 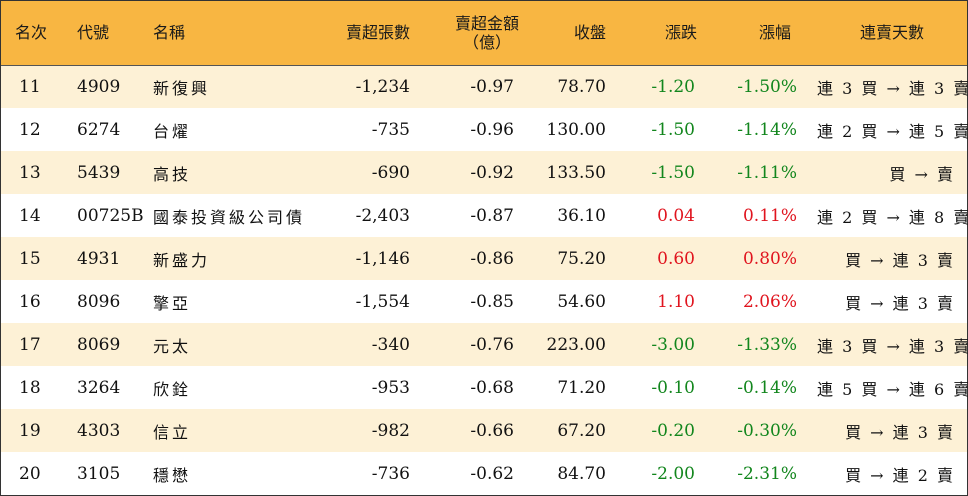 I want to click on cell-sell-volume: -2,403, so click(x=382, y=215).